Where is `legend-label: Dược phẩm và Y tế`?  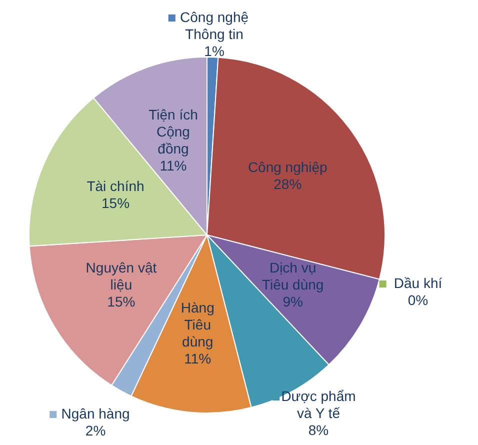
legend-label: Dược phẩm và Y tế is located at coordinates (318, 404).